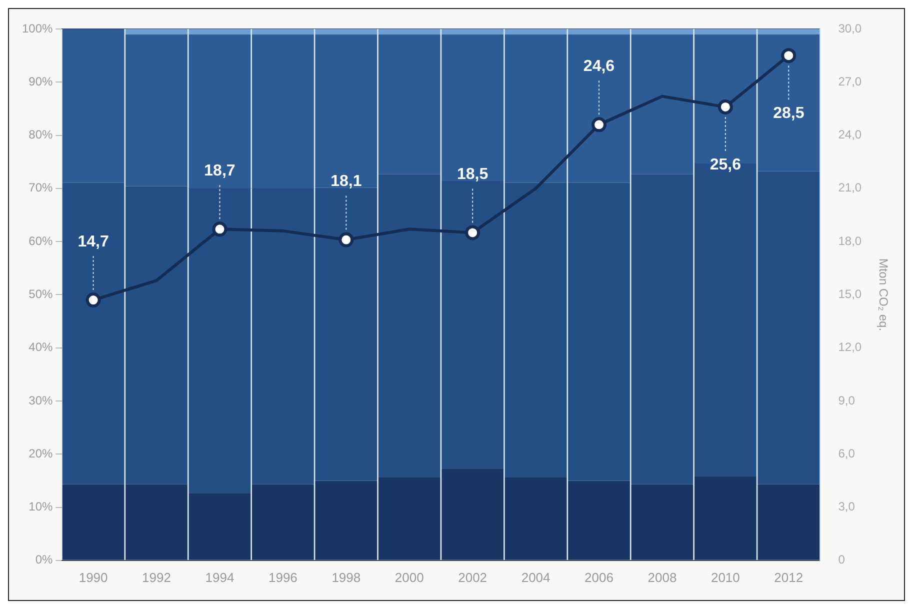  I want to click on y2-tick-label: 12,0, so click(850, 347).